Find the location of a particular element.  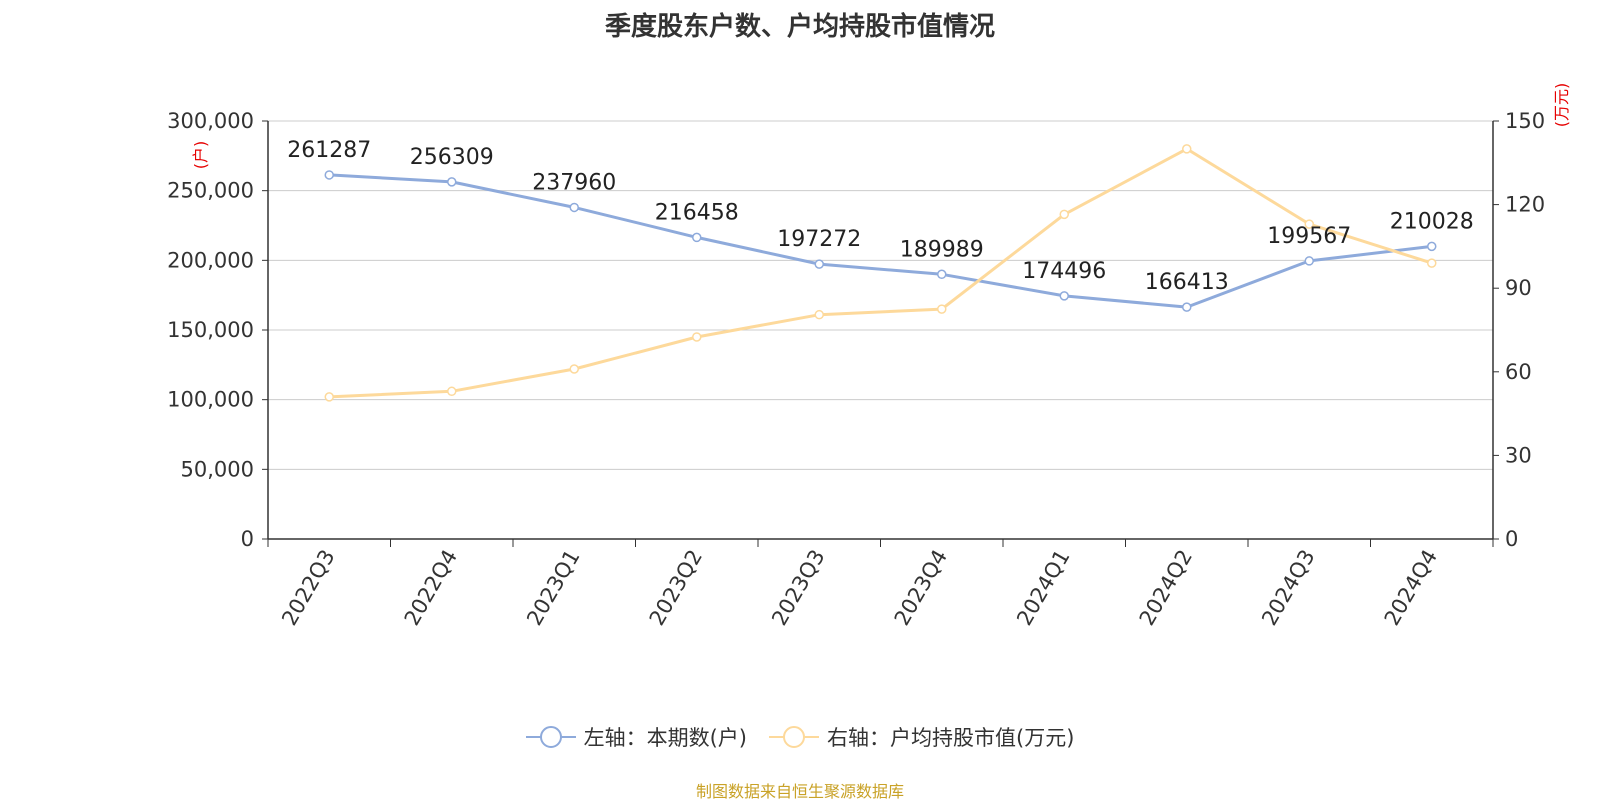

left-axis-tick-label: 300,000 is located at coordinates (210, 121).